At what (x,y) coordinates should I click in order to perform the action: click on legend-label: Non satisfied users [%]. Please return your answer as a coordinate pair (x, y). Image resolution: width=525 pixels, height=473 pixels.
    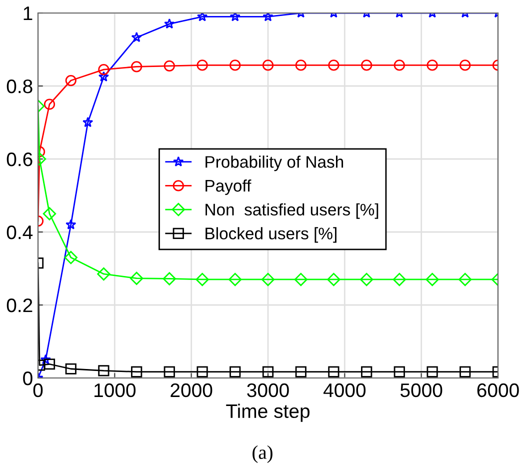
    Looking at the image, I should click on (292, 211).